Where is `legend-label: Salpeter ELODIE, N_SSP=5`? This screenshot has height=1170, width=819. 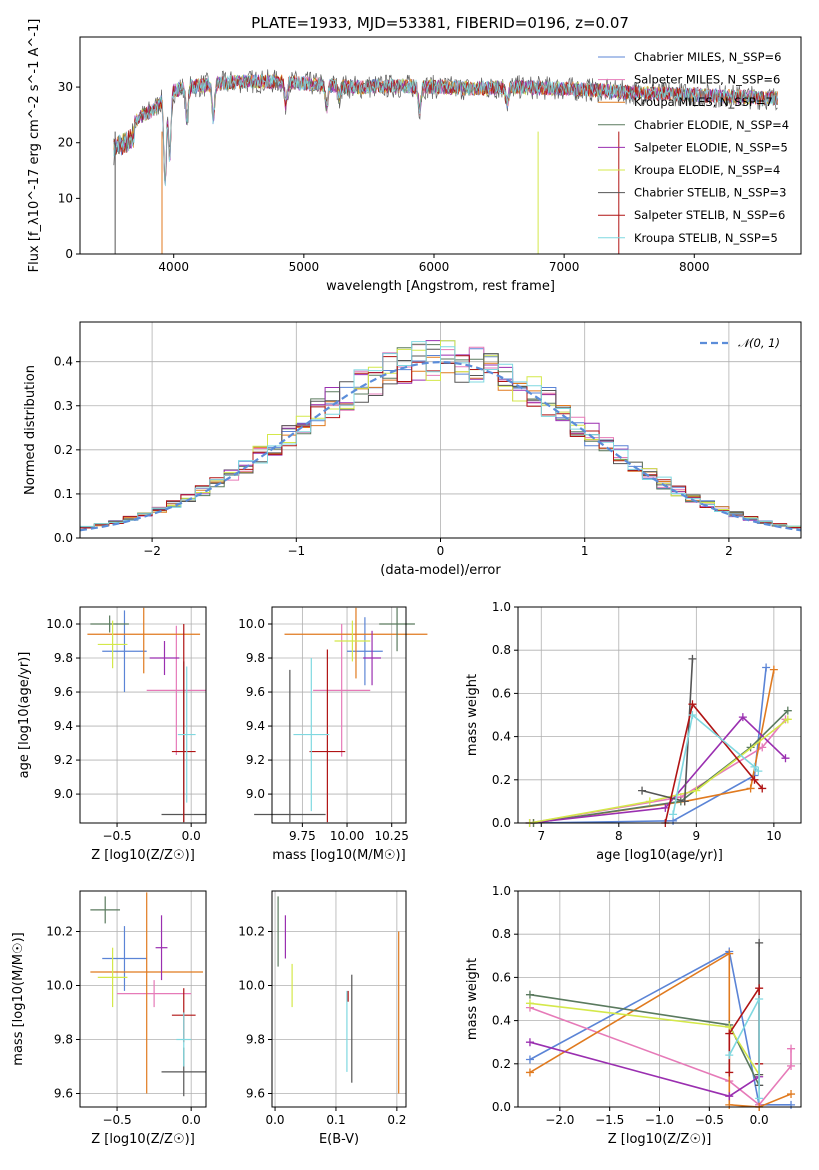
legend-label: Salpeter ELODIE, N_SSP=5 is located at coordinates (711, 147).